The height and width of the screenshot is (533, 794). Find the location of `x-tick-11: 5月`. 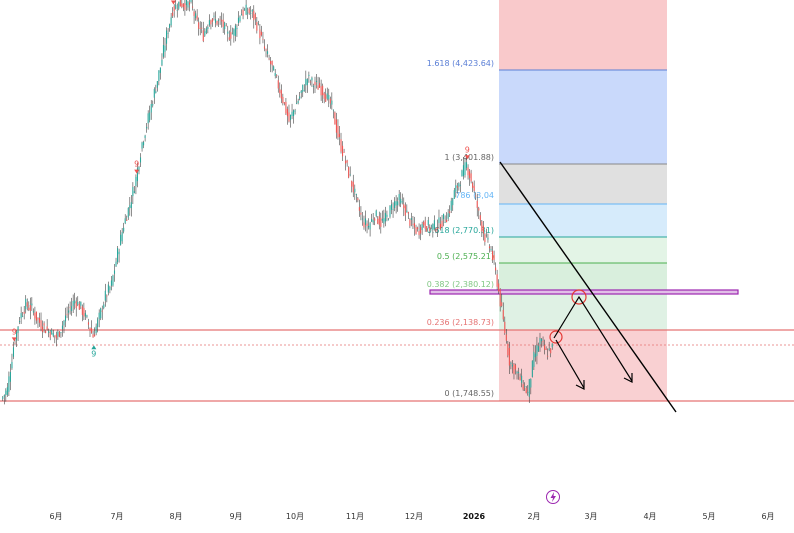

x-tick-11: 5月 is located at coordinates (708, 516).